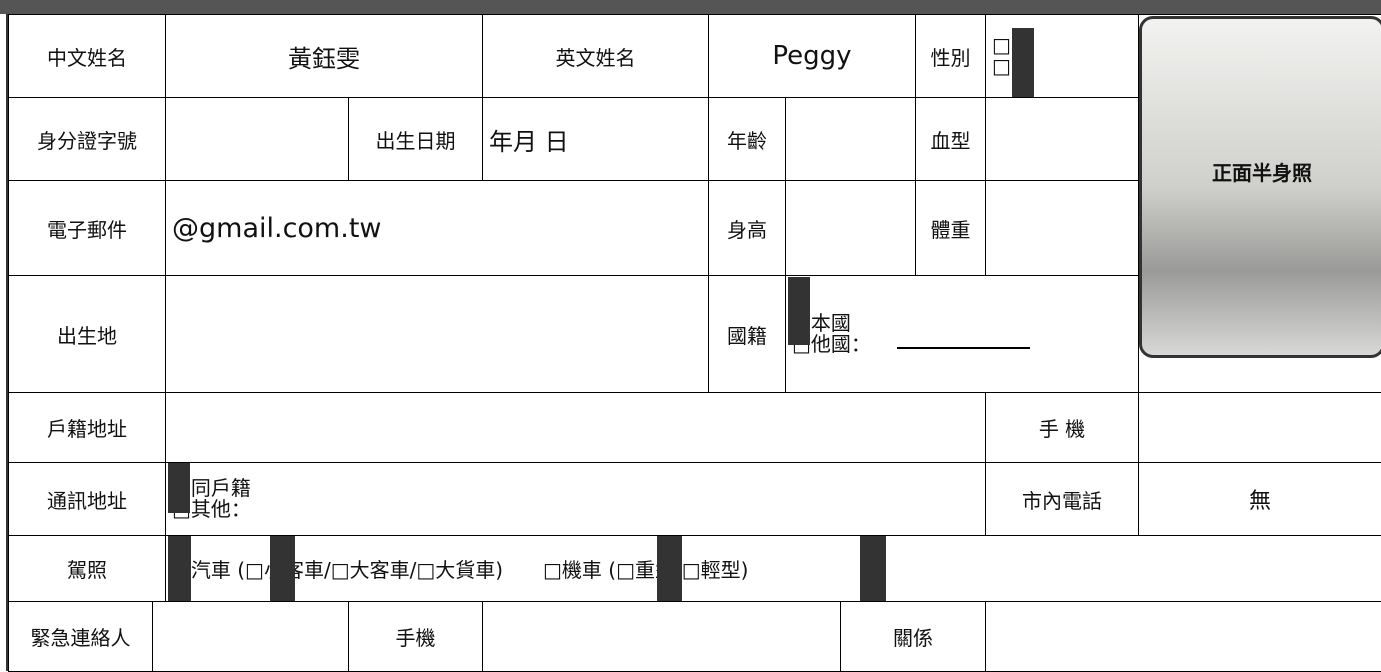  I want to click on cell-text: □其他：, so click(211, 509).